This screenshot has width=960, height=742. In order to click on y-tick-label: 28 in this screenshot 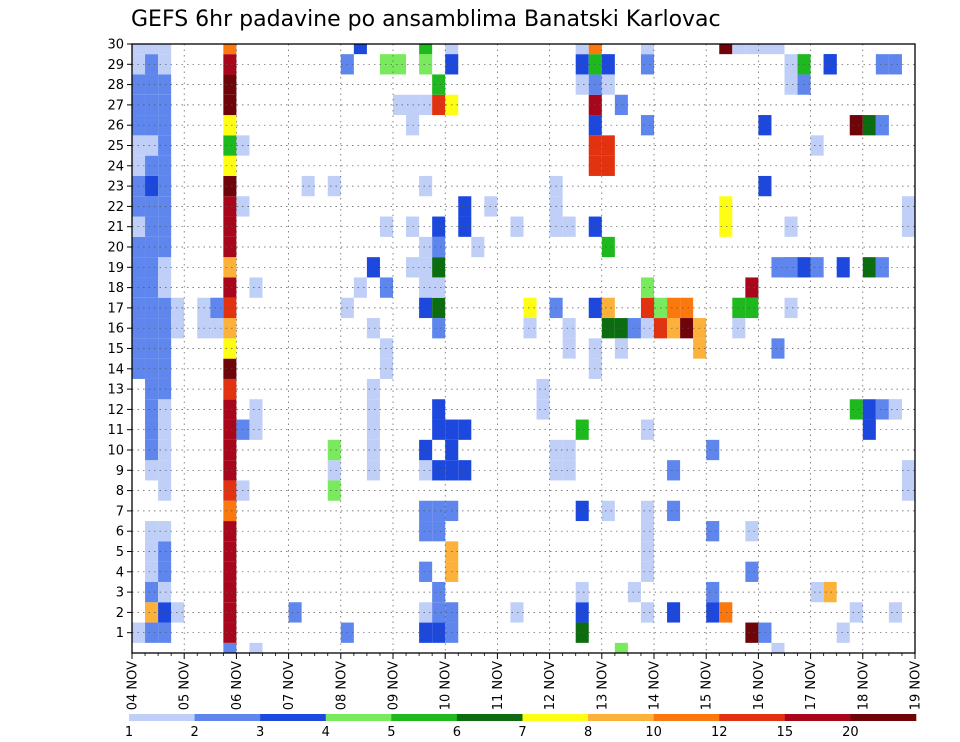, I will do `click(115, 85)`.